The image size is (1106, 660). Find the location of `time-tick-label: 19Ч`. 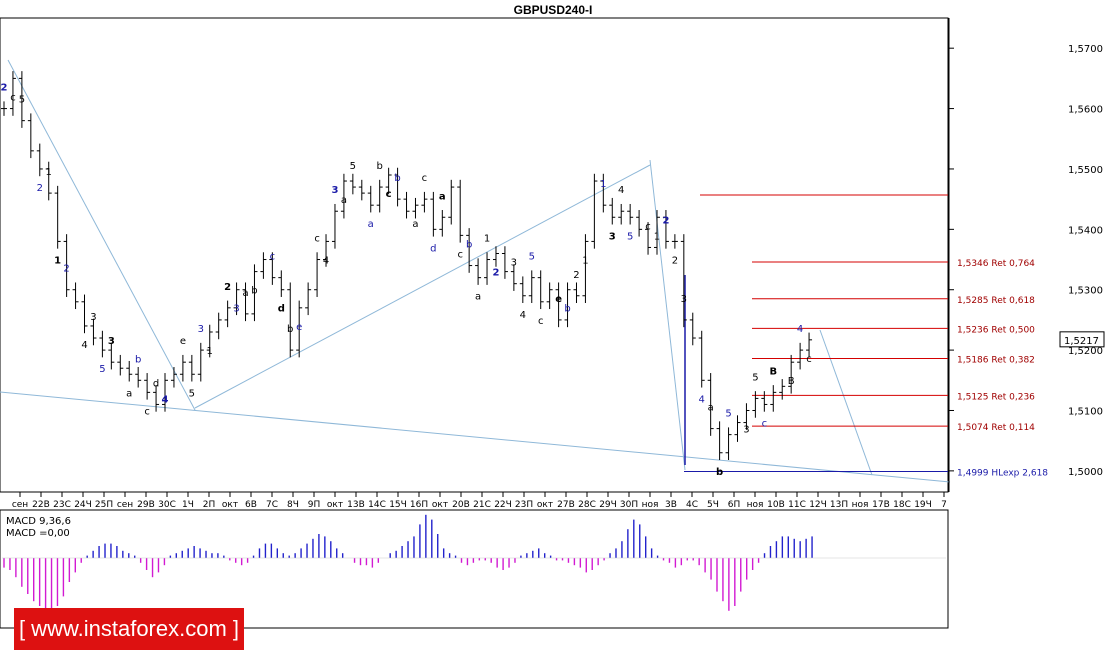

time-tick-label: 19Ч is located at coordinates (923, 505).